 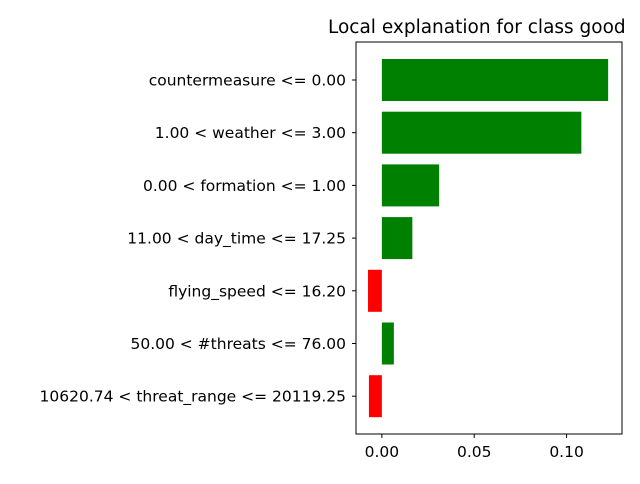 I want to click on chart-title: Local explanation for class good, so click(x=477, y=27).